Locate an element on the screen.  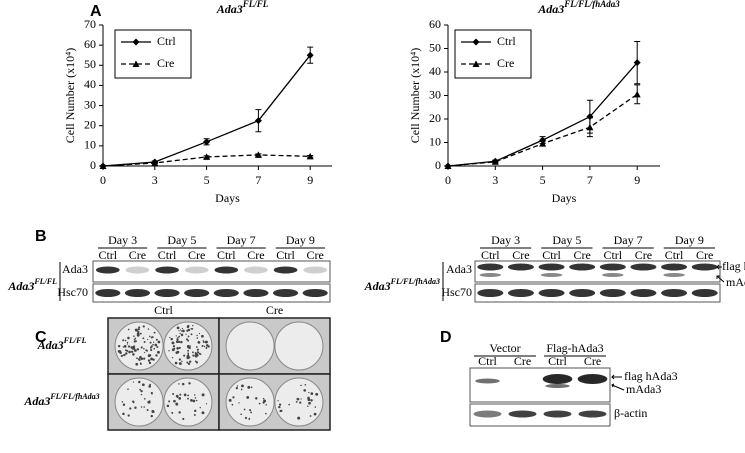
y-tick-label: 60 is located at coordinates (90, 44).